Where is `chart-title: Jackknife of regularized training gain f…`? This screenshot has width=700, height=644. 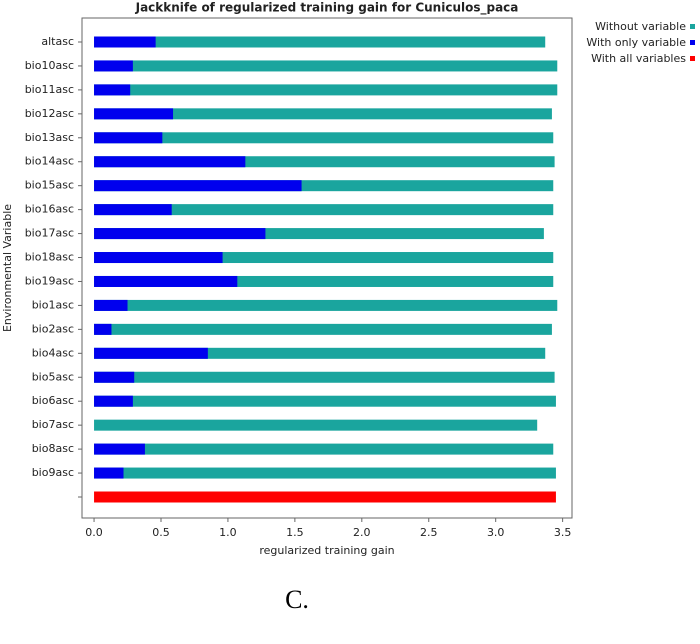 chart-title: Jackknife of regularized training gain f… is located at coordinates (327, 8).